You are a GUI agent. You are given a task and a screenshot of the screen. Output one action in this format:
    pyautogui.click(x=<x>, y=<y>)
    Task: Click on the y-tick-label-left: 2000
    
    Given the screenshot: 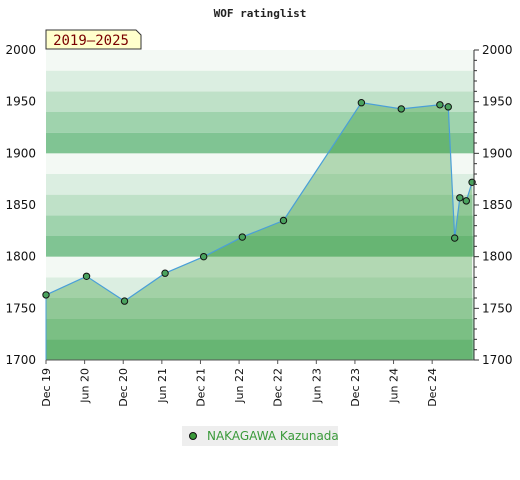 What is the action you would take?
    pyautogui.click(x=20, y=50)
    